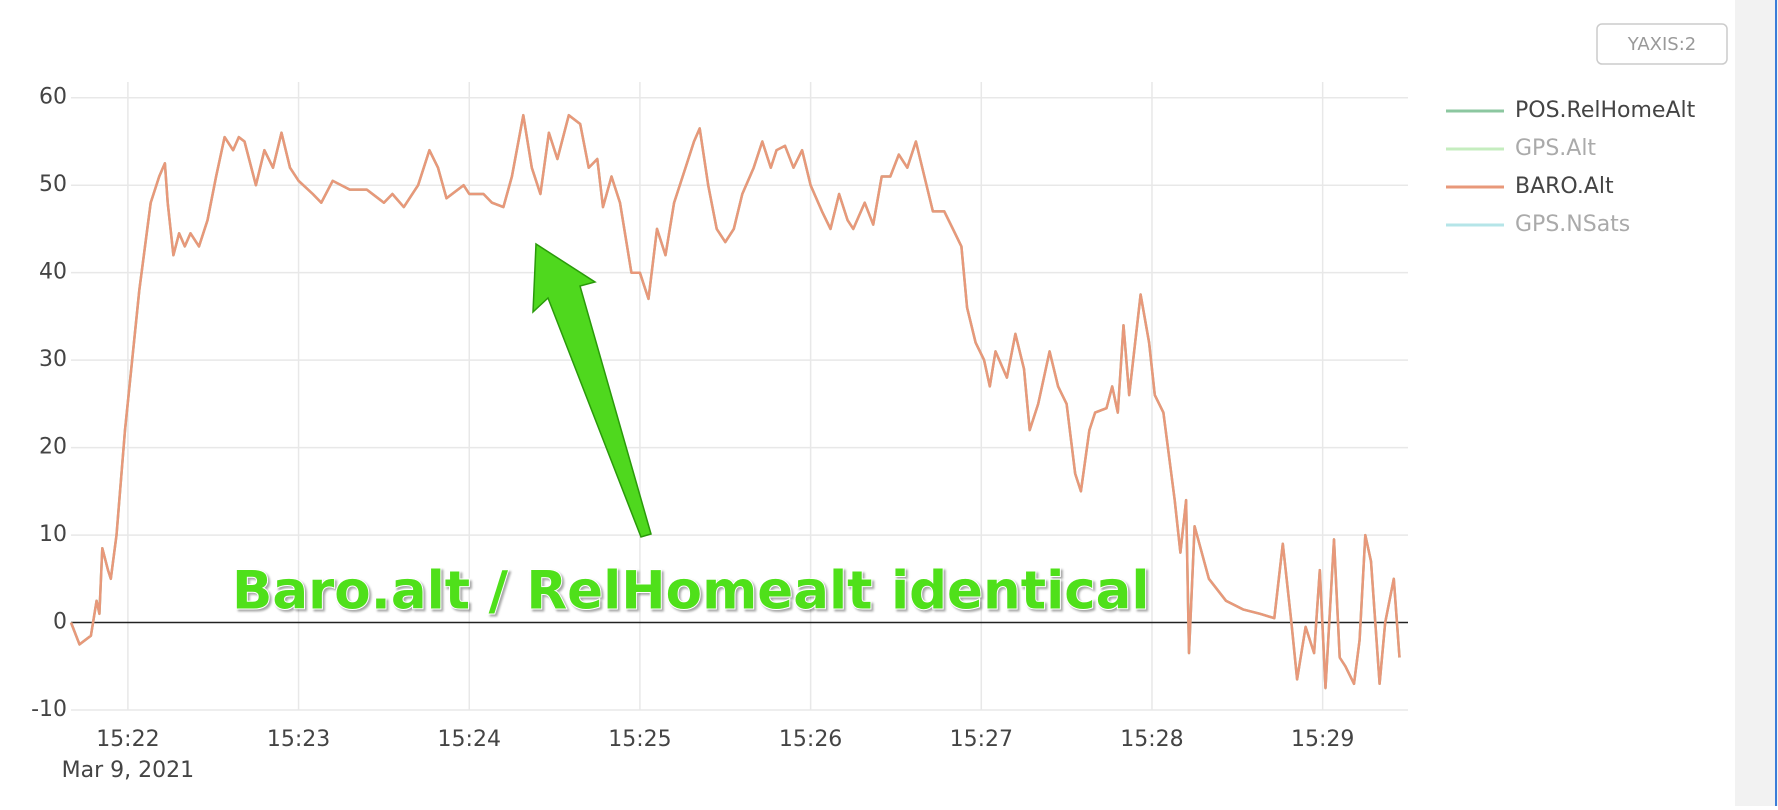 The image size is (1778, 810). What do you see at coordinates (53, 97) in the screenshot?
I see `y-tick-label: 60` at bounding box center [53, 97].